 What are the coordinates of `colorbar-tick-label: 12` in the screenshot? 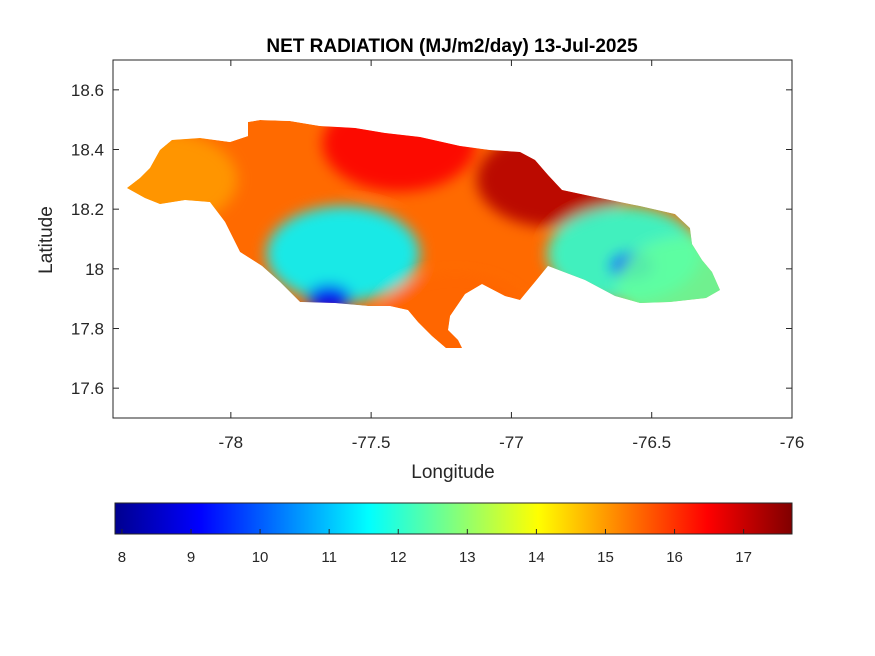 It's located at (398, 557).